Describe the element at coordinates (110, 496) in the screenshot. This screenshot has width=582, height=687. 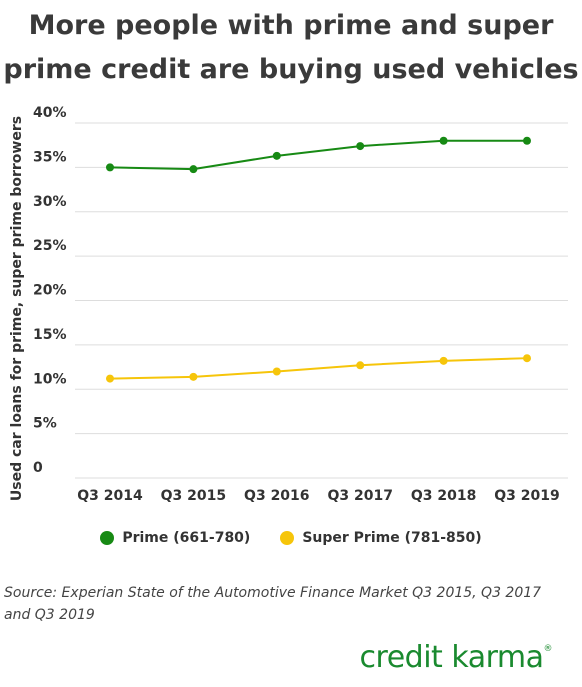
I see `x-tick-label: Q3 2014` at that location.